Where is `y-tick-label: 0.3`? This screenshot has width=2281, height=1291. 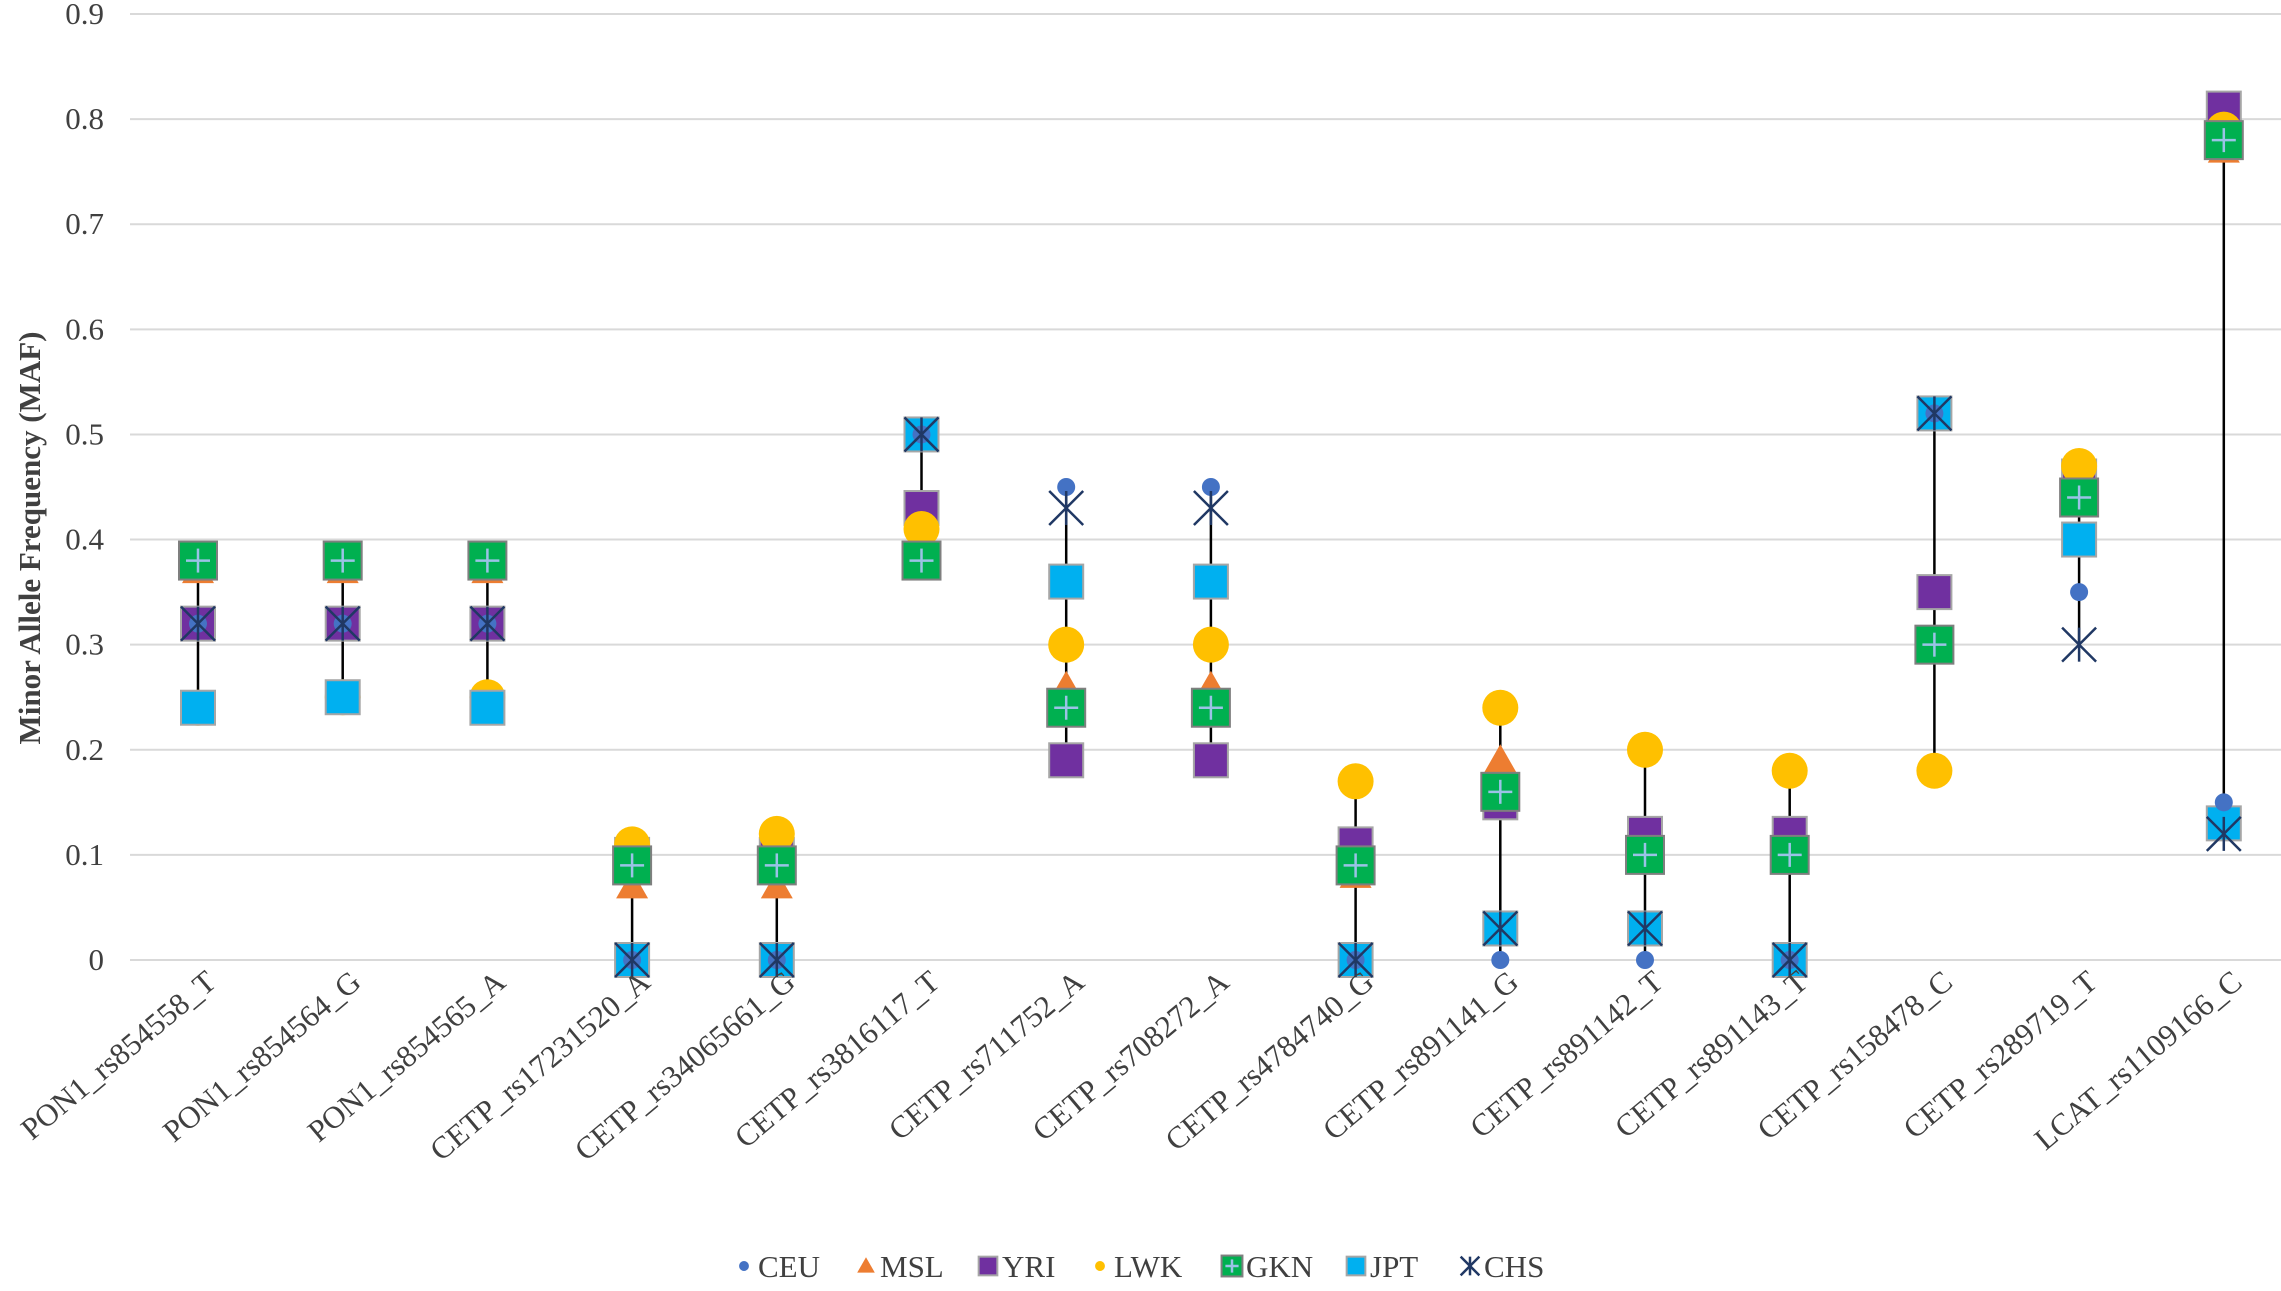
y-tick-label: 0.3 is located at coordinates (84, 644).